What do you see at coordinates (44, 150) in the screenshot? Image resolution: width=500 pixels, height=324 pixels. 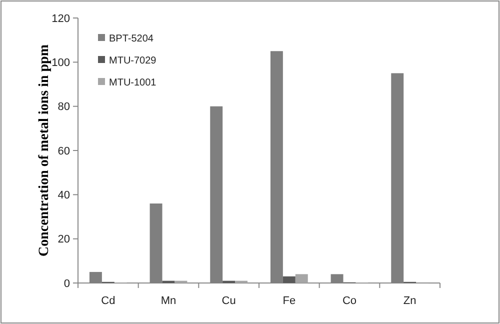 I see `y-axis-title: Concentration of metal ions in ppm` at bounding box center [44, 150].